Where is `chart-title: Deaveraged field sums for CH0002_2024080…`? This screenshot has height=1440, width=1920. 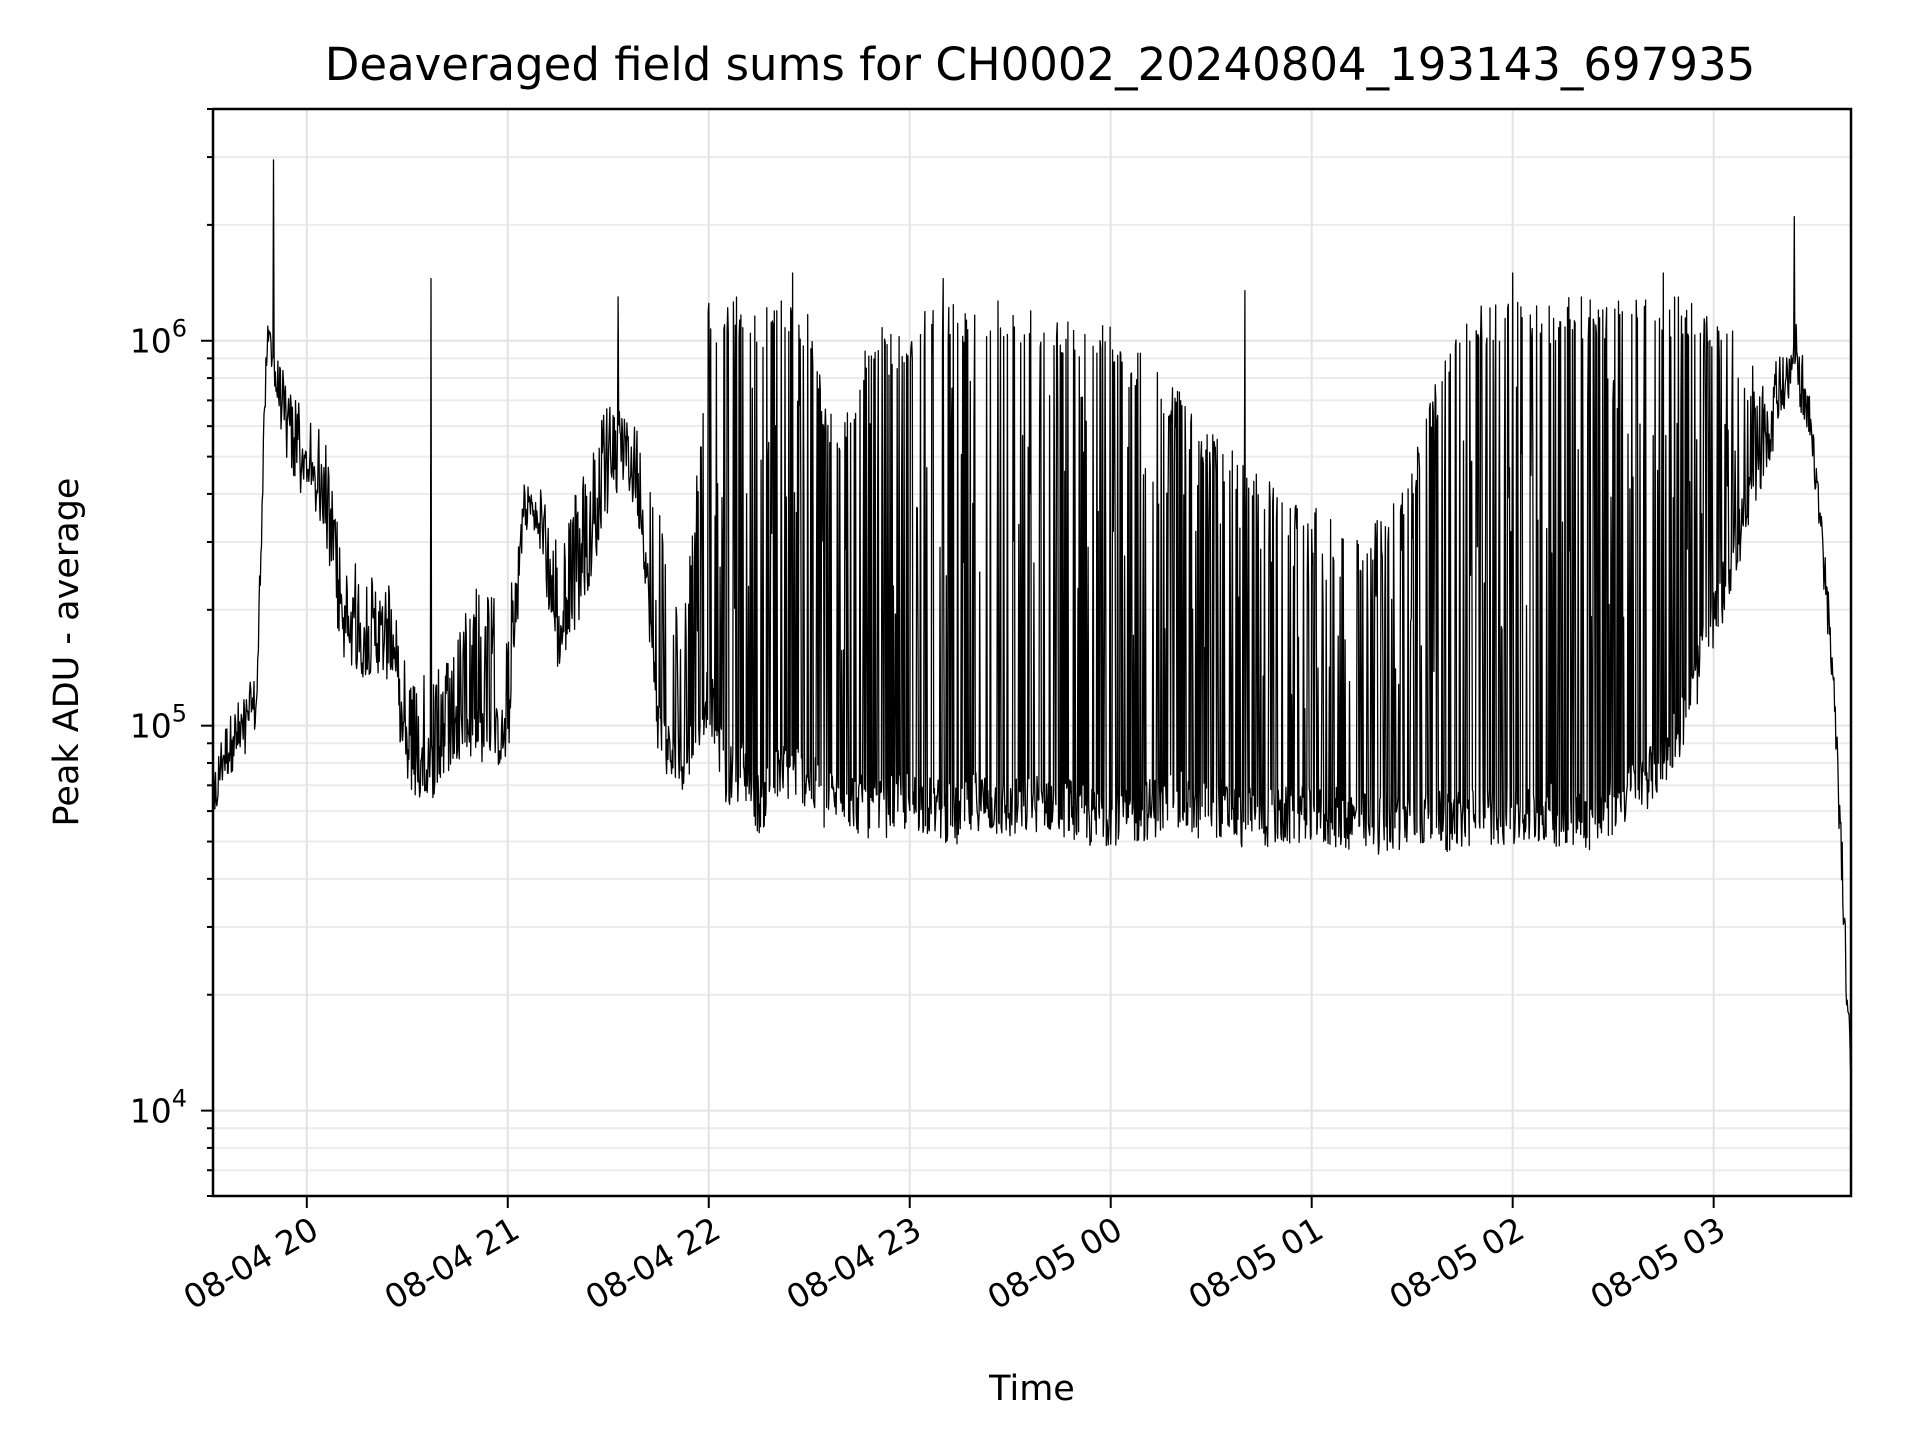
chart-title: Deaveraged field sums for CH0002_2024080… is located at coordinates (1040, 64).